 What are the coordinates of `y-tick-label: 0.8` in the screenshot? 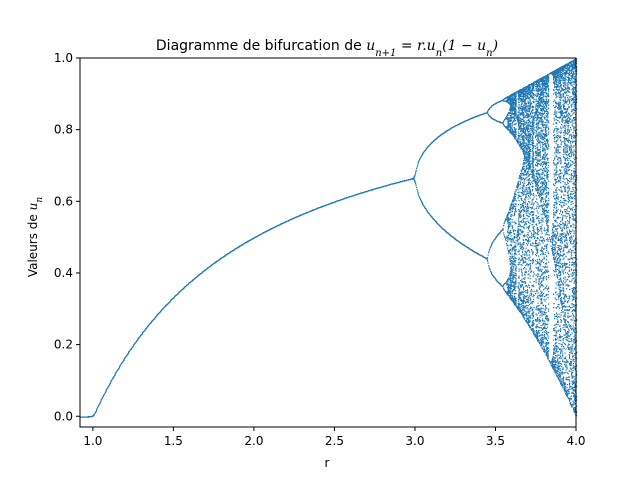 It's located at (63, 130).